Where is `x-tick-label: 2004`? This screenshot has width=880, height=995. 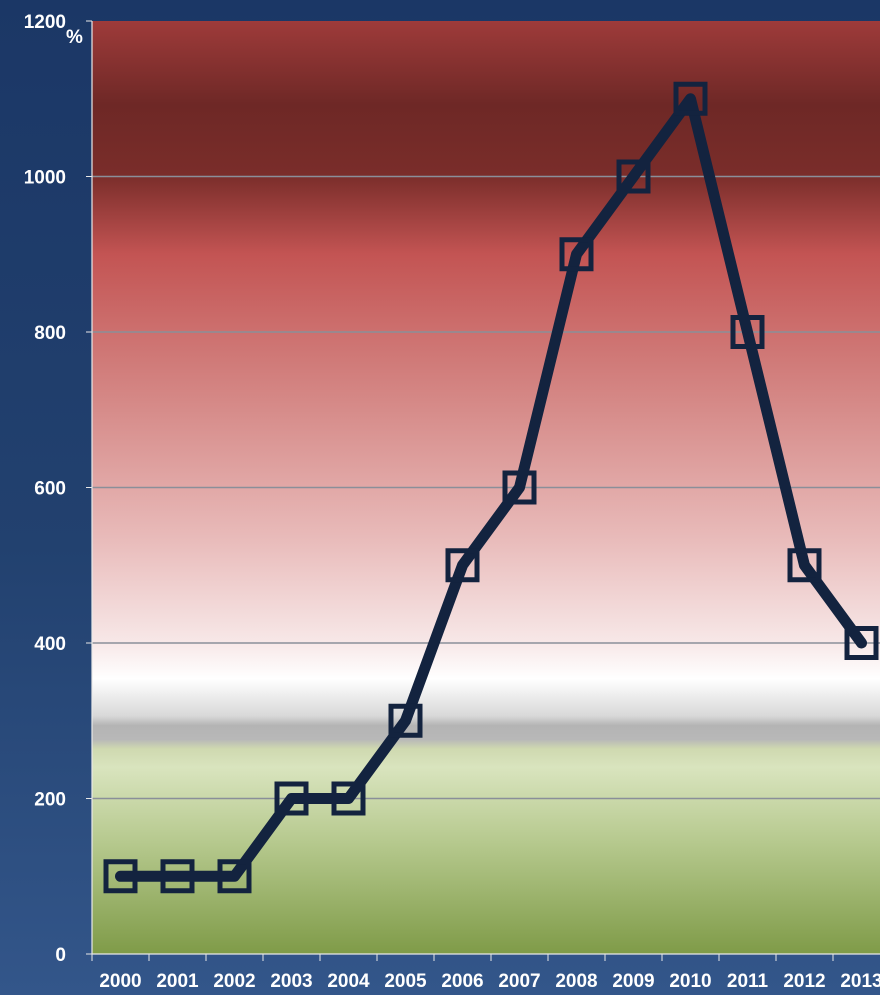
x-tick-label: 2004 is located at coordinates (348, 981).